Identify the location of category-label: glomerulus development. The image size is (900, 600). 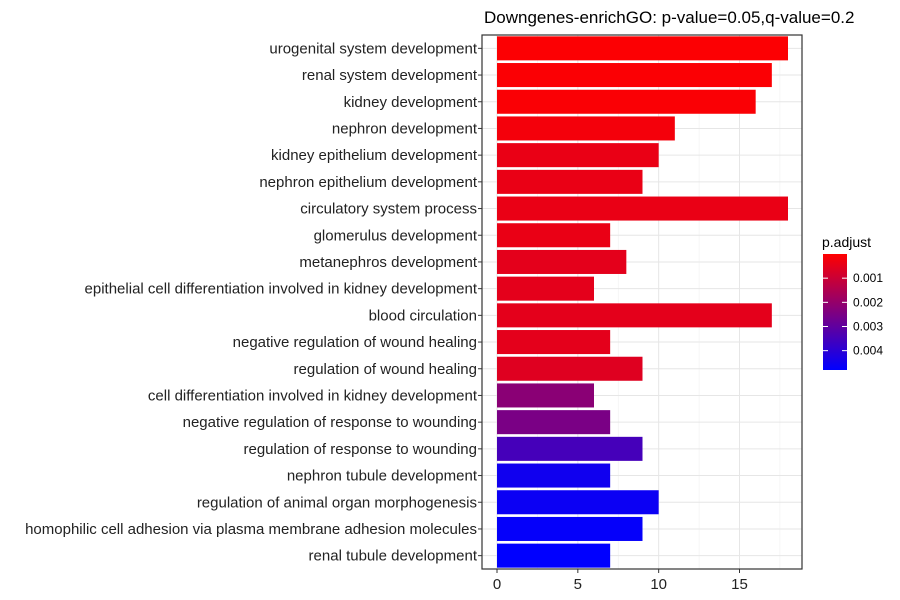
(396, 235).